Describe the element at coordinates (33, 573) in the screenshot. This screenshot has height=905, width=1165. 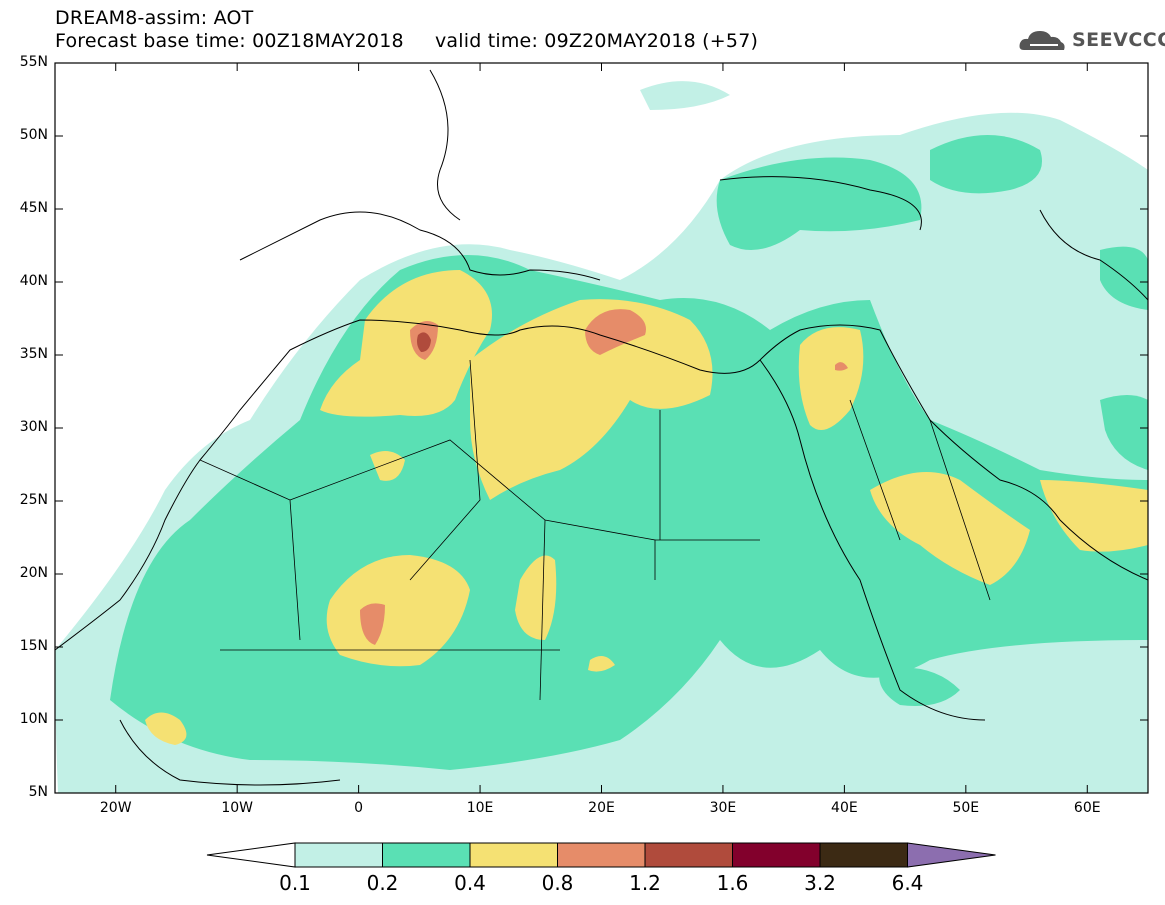
I see `lat-tick-label: 20N` at that location.